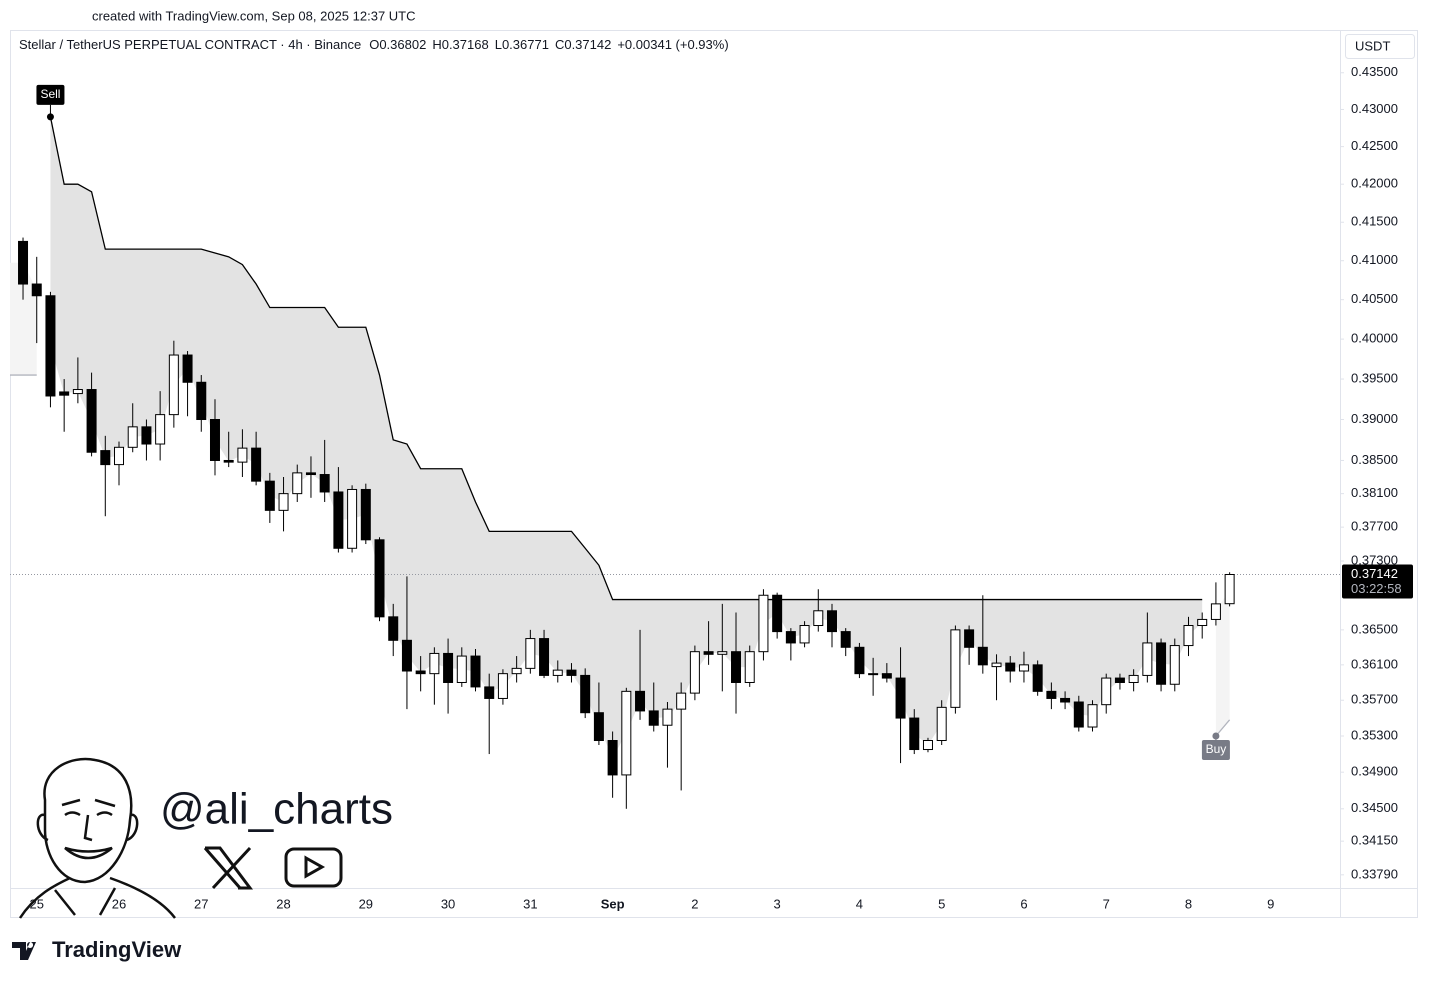 This screenshot has height=988, width=1429. I want to click on brand: TradingView, so click(117, 949).